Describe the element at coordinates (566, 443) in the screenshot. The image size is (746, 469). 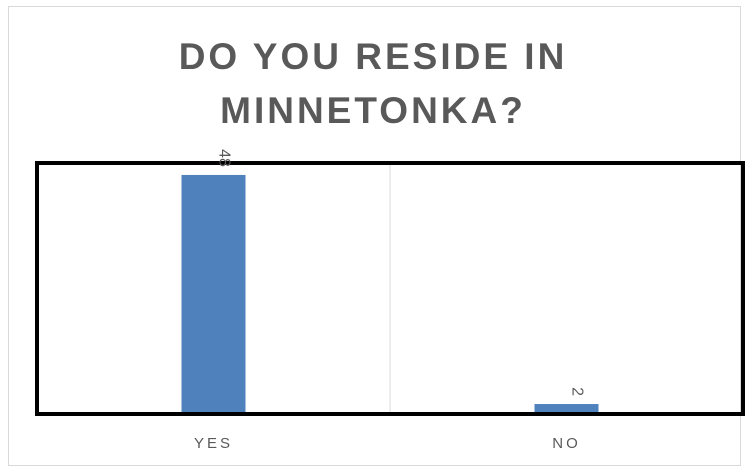
I see `category-label-no: NO` at that location.